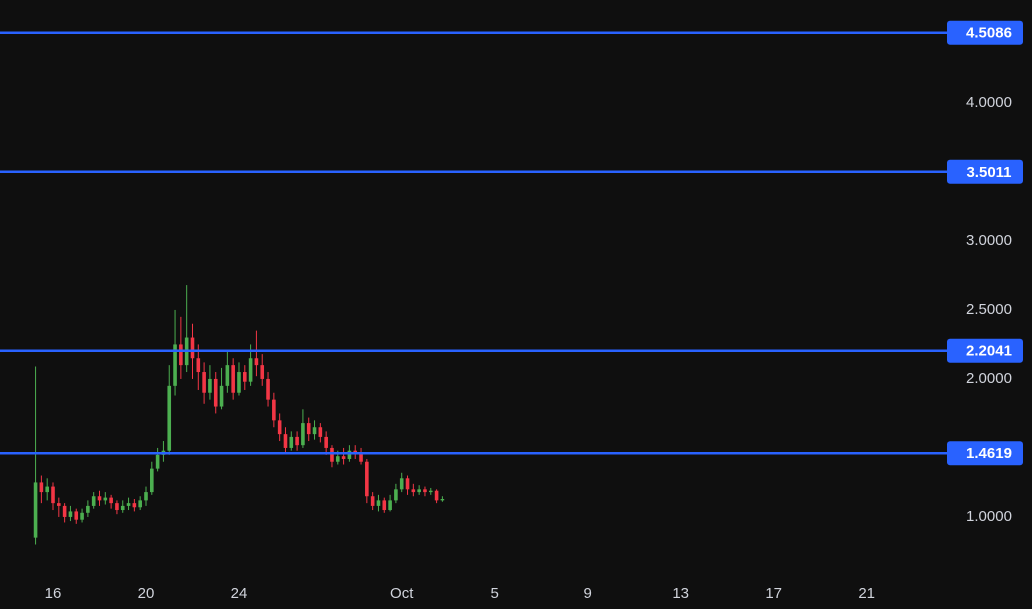  What do you see at coordinates (680, 593) in the screenshot?
I see `x-tick-label: 13` at bounding box center [680, 593].